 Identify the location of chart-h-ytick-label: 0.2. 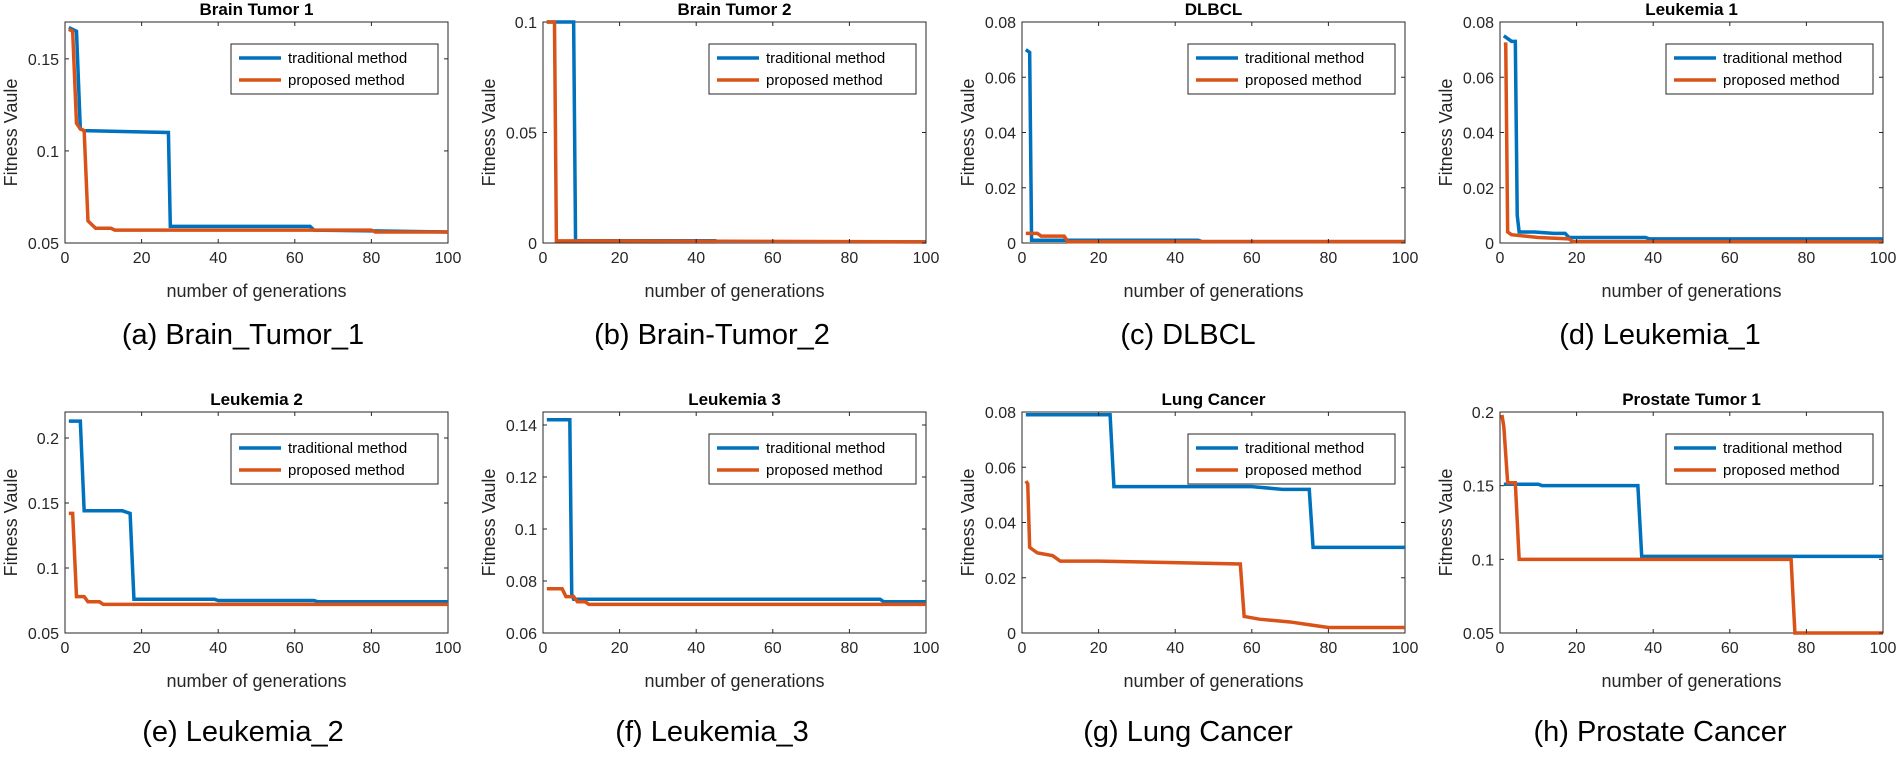
(1483, 413).